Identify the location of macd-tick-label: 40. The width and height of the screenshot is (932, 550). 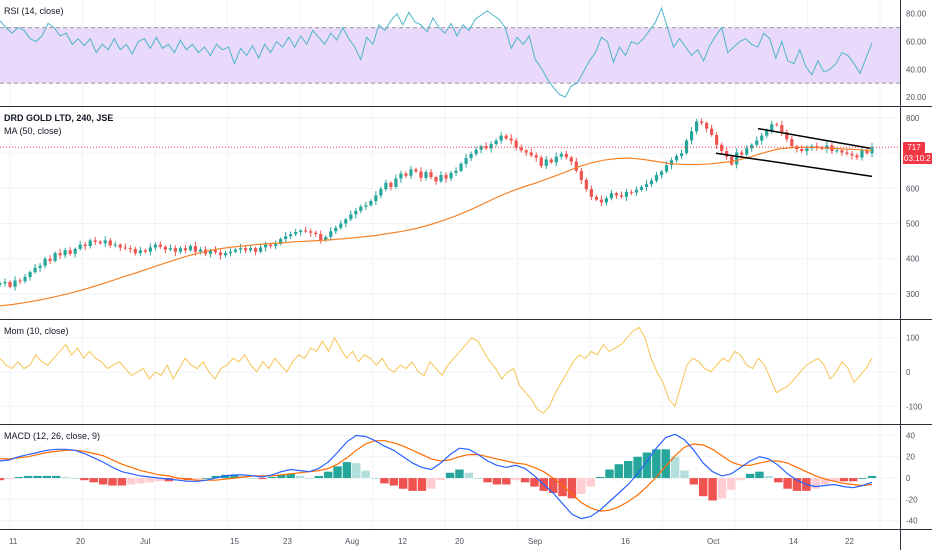
(910, 435).